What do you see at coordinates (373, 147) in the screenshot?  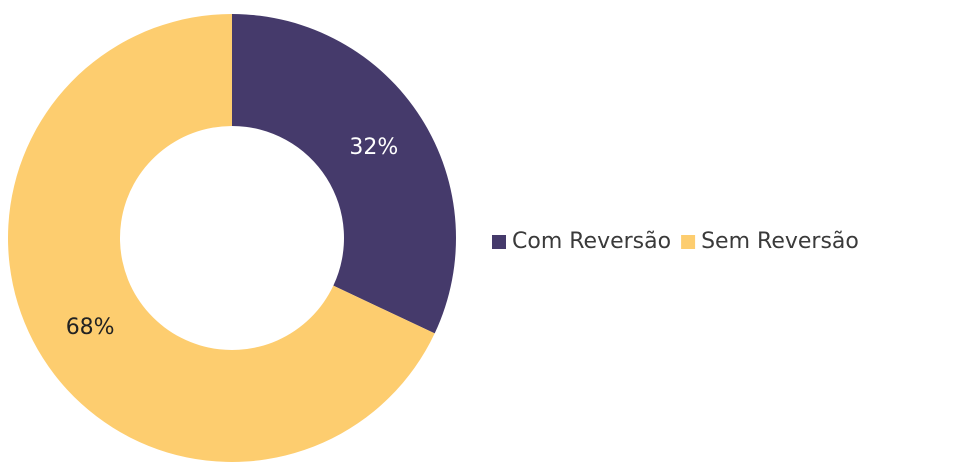 I see `slice-label: 32%` at bounding box center [373, 147].